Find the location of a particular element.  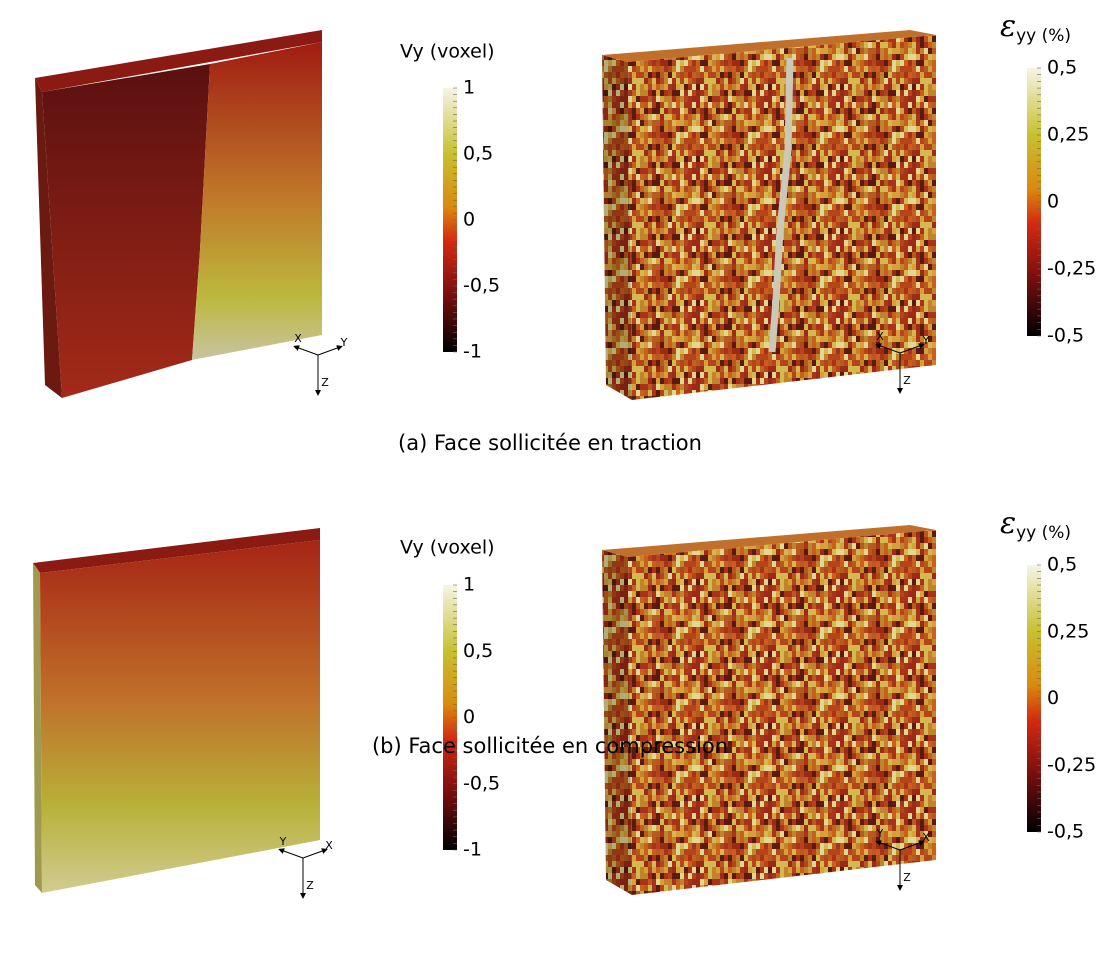

crack is located at coordinates (781, 205).